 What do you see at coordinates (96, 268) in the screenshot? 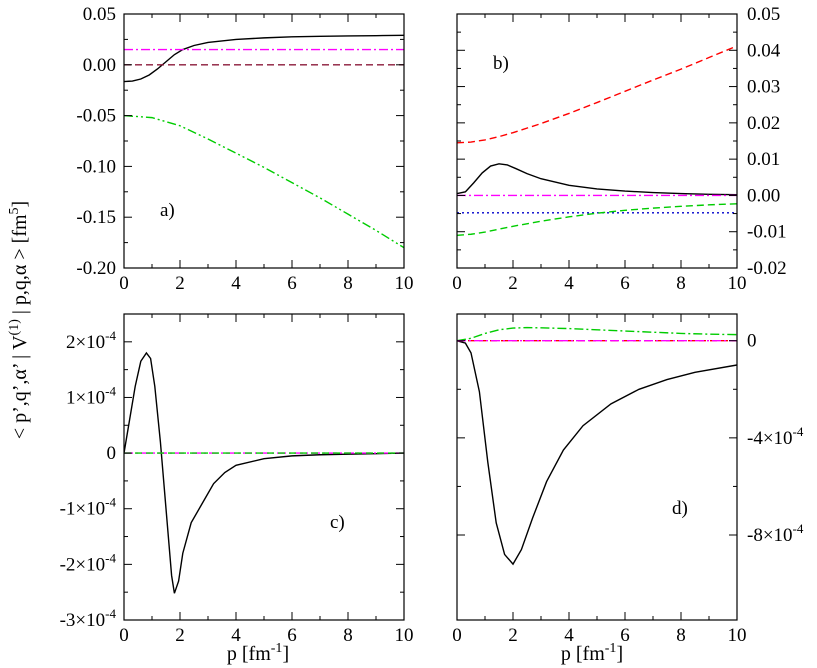
I see `y-tick-label: -0.20` at bounding box center [96, 268].